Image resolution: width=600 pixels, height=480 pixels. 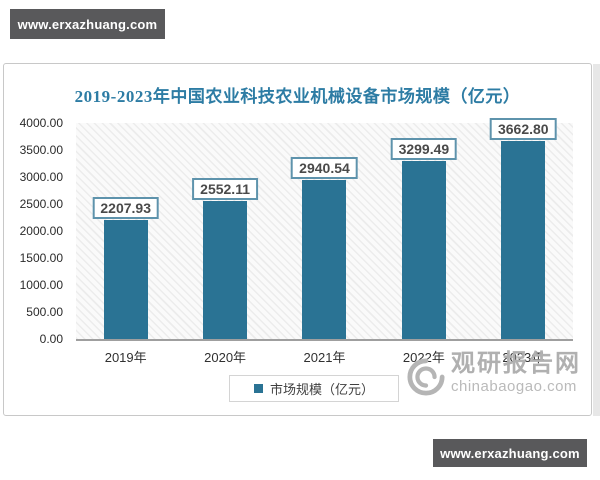 I want to click on bar-column: 3299.49, so click(x=423, y=231).